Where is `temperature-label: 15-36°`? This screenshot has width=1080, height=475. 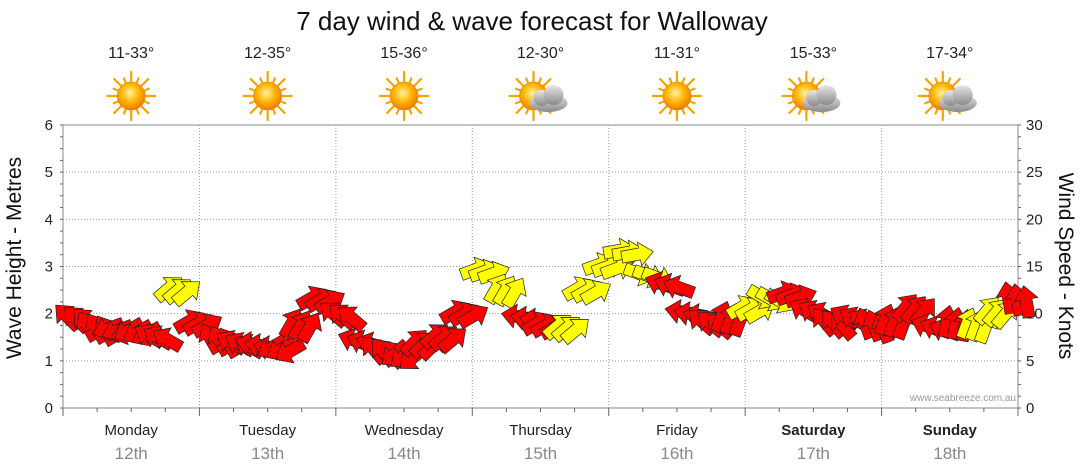
temperature-label: 15-36° is located at coordinates (403, 53).